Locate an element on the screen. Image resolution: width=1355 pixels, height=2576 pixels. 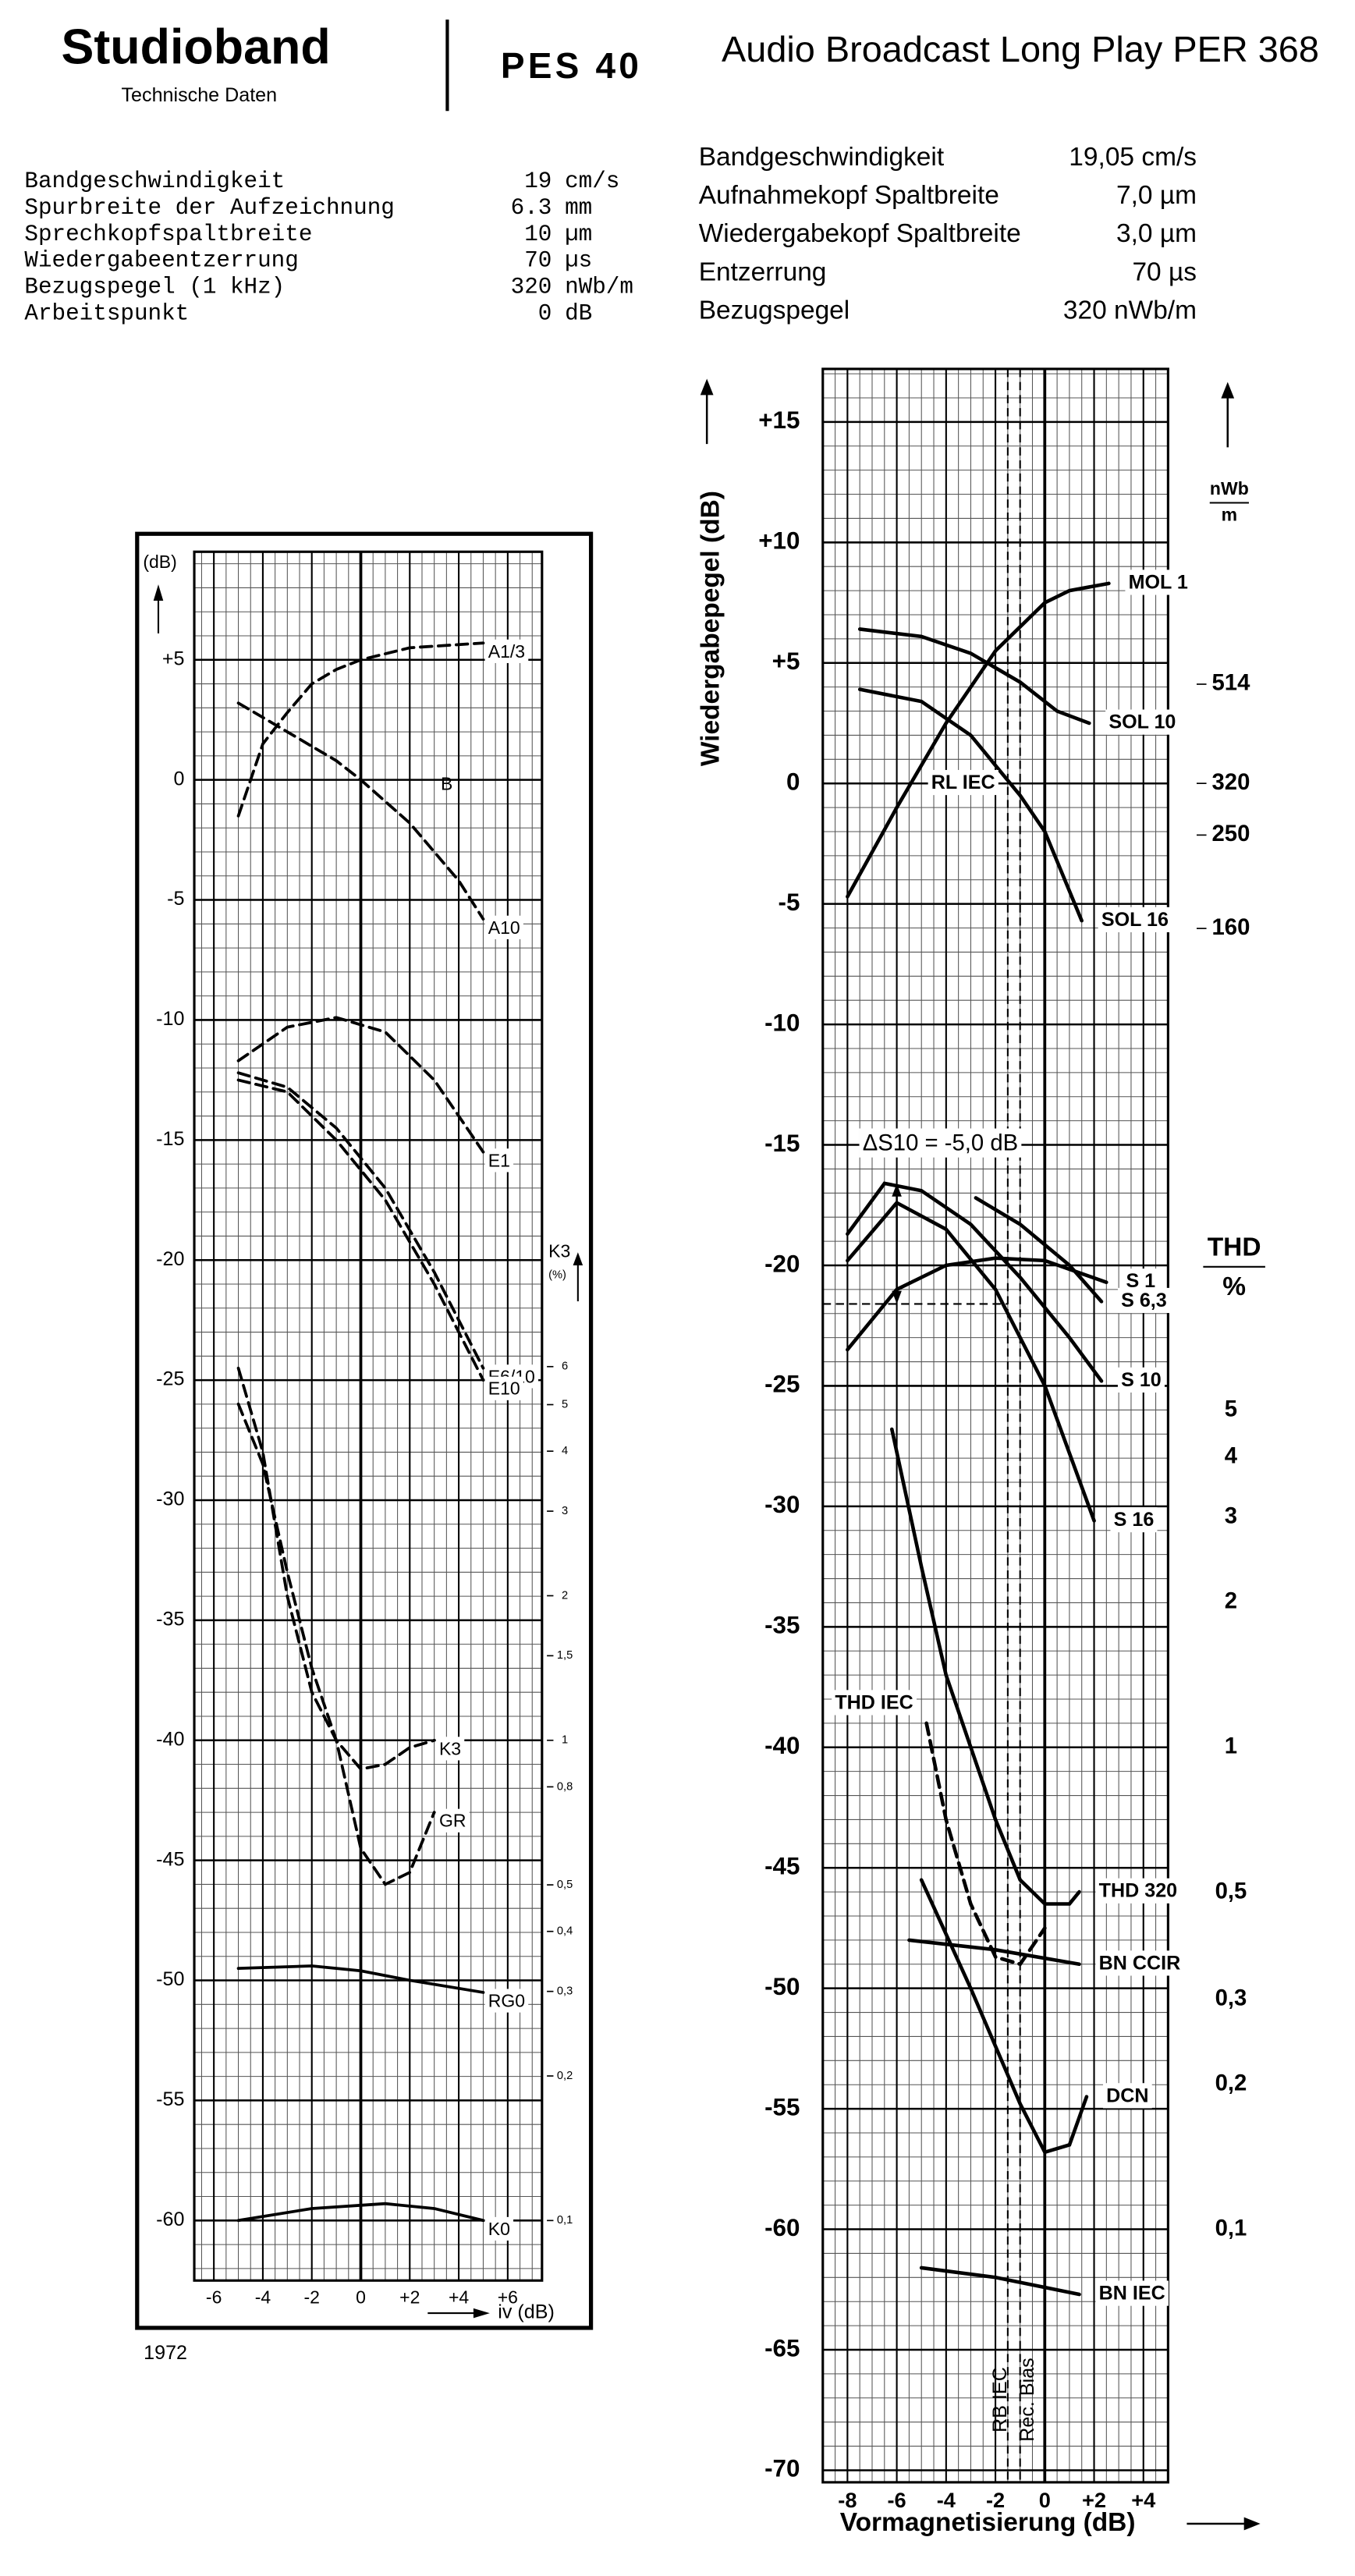
y2-tick-label: 514 is located at coordinates (1231, 683).